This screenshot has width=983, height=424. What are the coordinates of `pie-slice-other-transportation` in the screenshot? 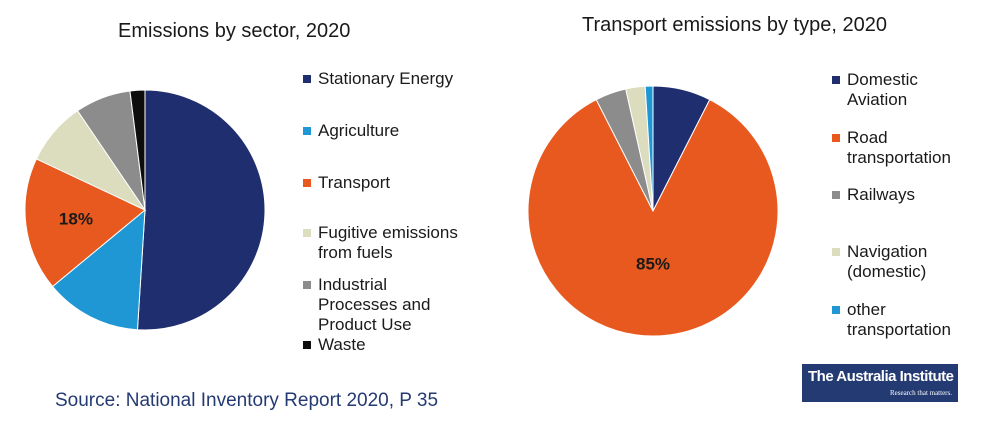 It's located at (649, 148).